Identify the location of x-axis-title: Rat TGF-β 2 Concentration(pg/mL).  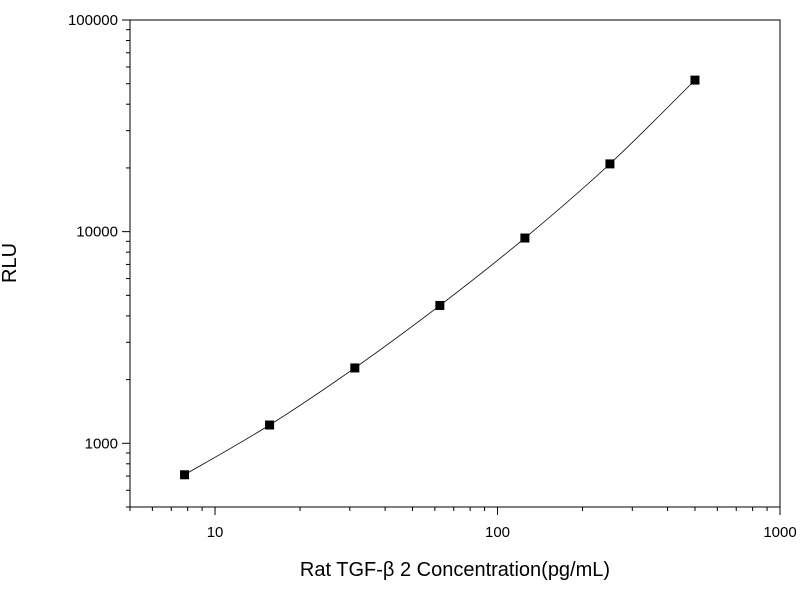
(455, 570).